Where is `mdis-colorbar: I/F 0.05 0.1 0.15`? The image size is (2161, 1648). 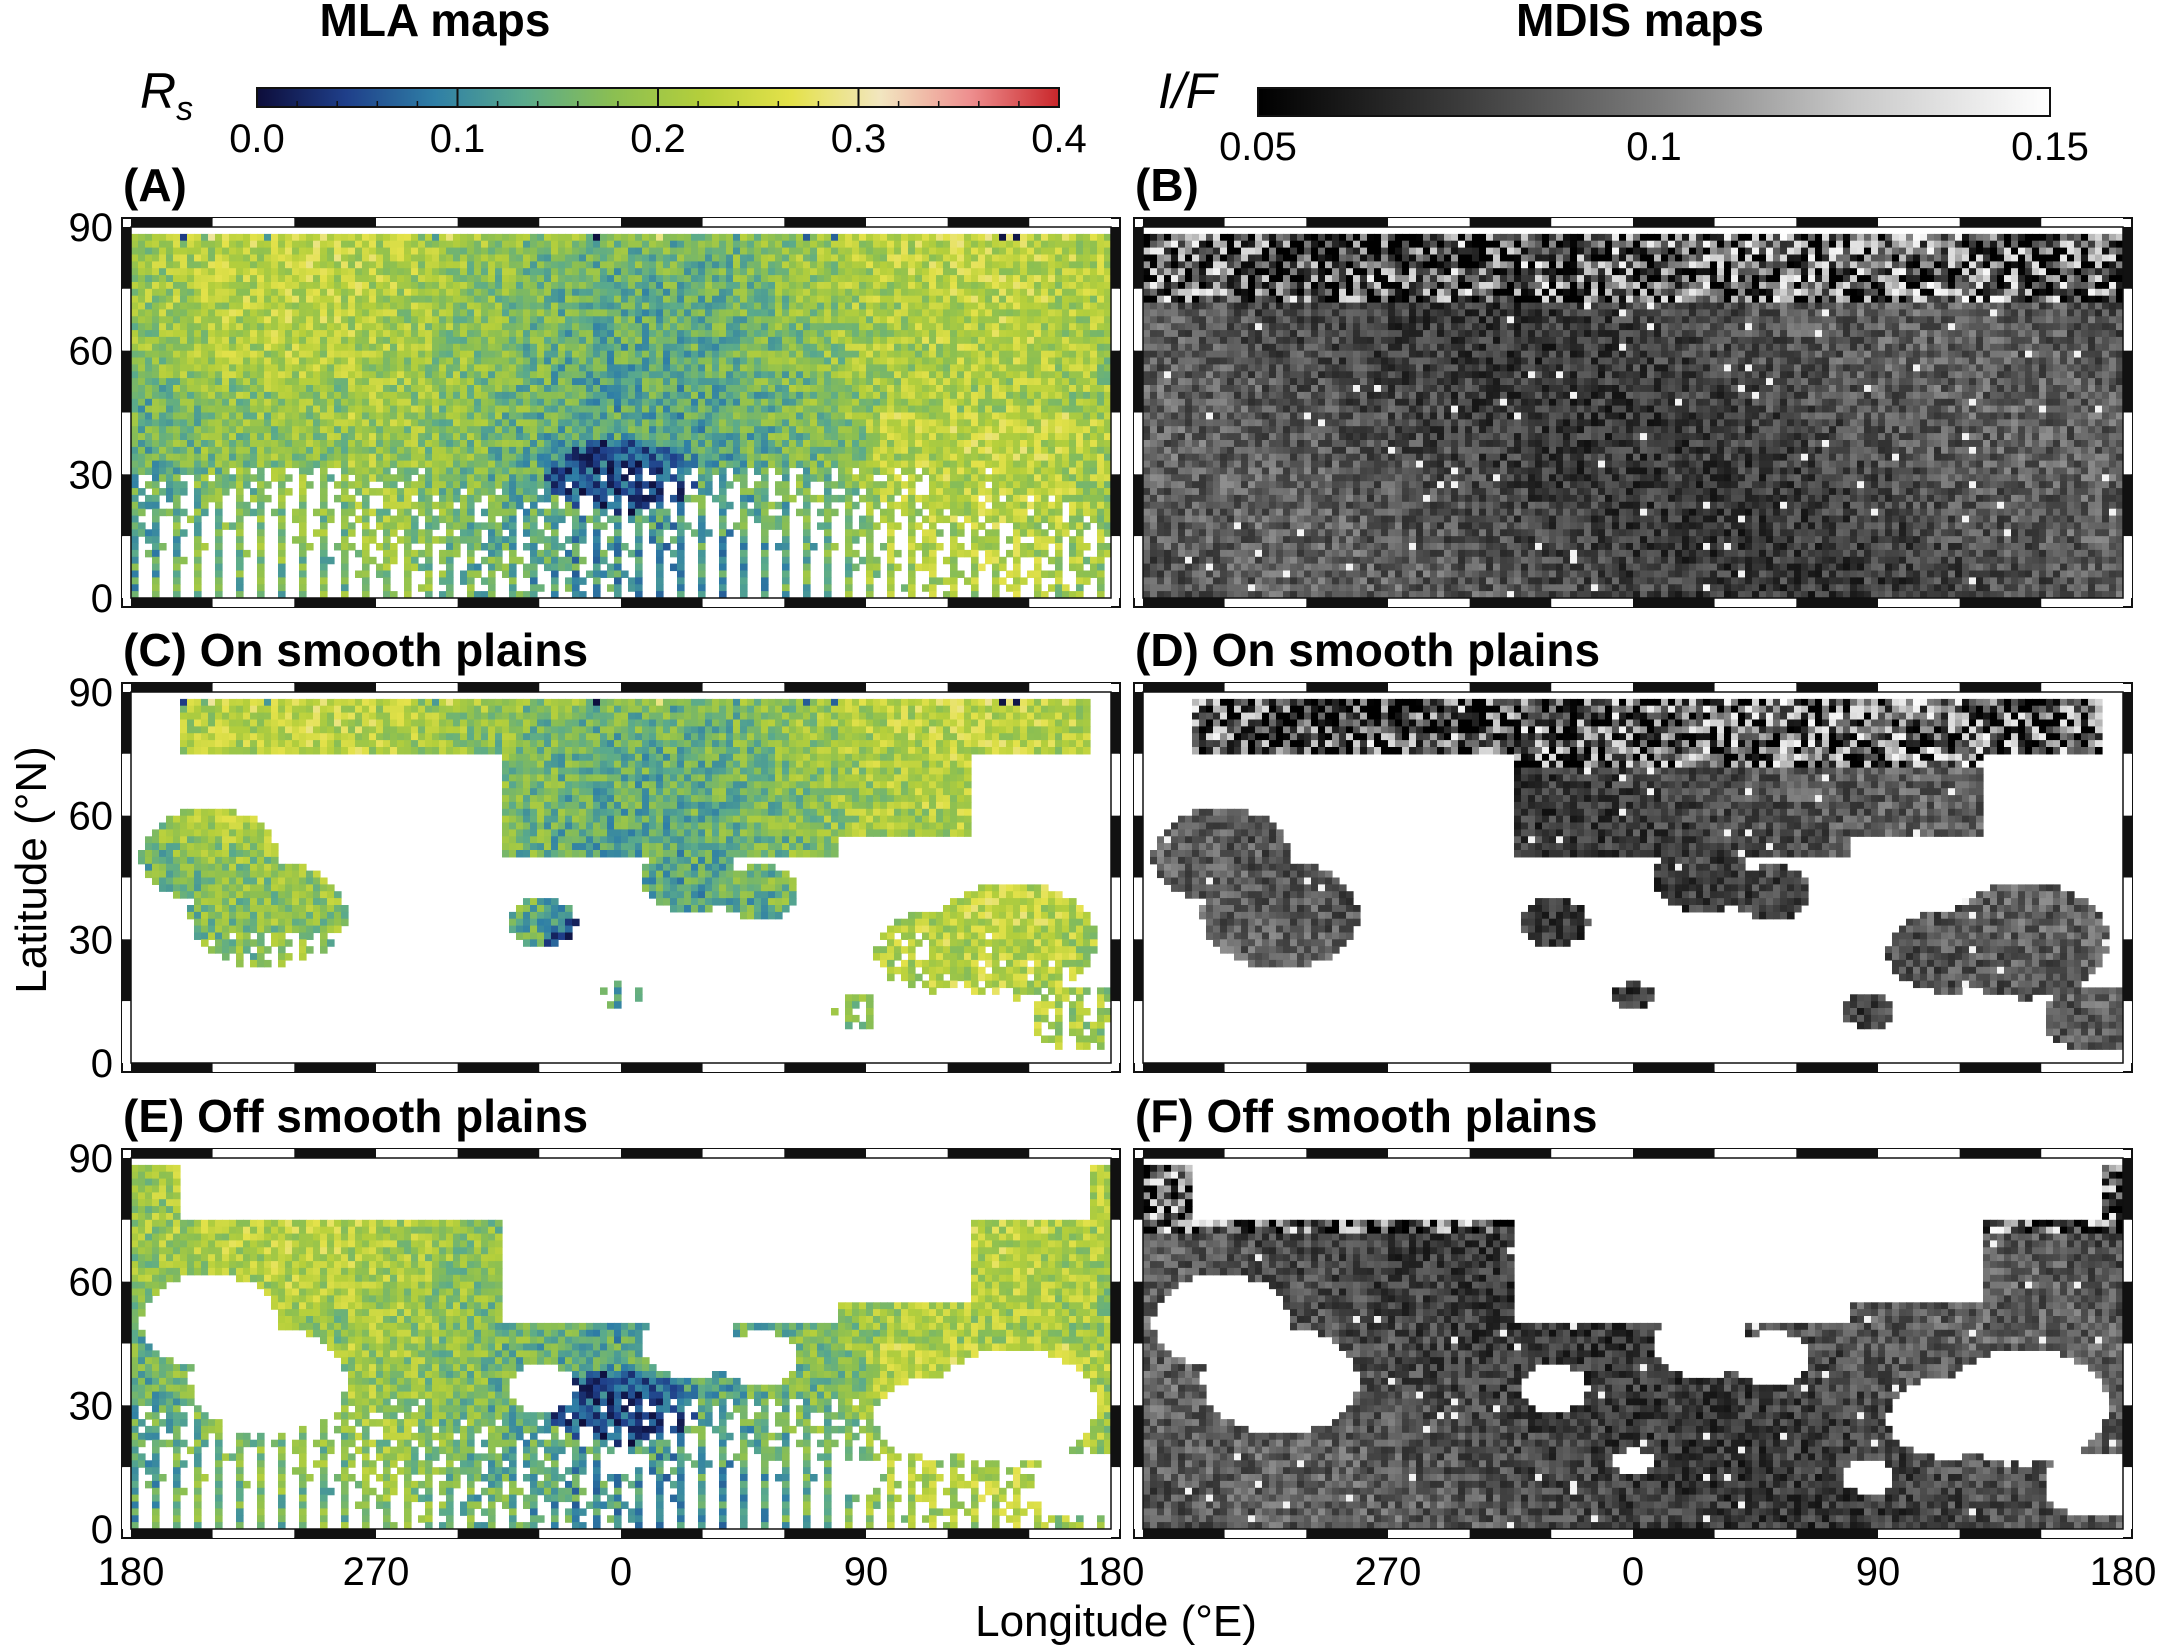
mdis-colorbar: I/F 0.05 0.1 0.15 is located at coordinates (1623, 116).